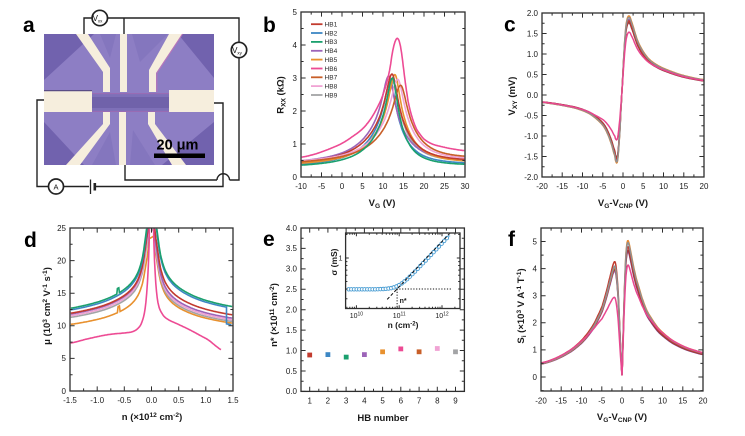 Image resolution: width=745 pixels, height=436 pixels. Describe the element at coordinates (419, 401) in the screenshot. I see `svg-text: 7` at that location.